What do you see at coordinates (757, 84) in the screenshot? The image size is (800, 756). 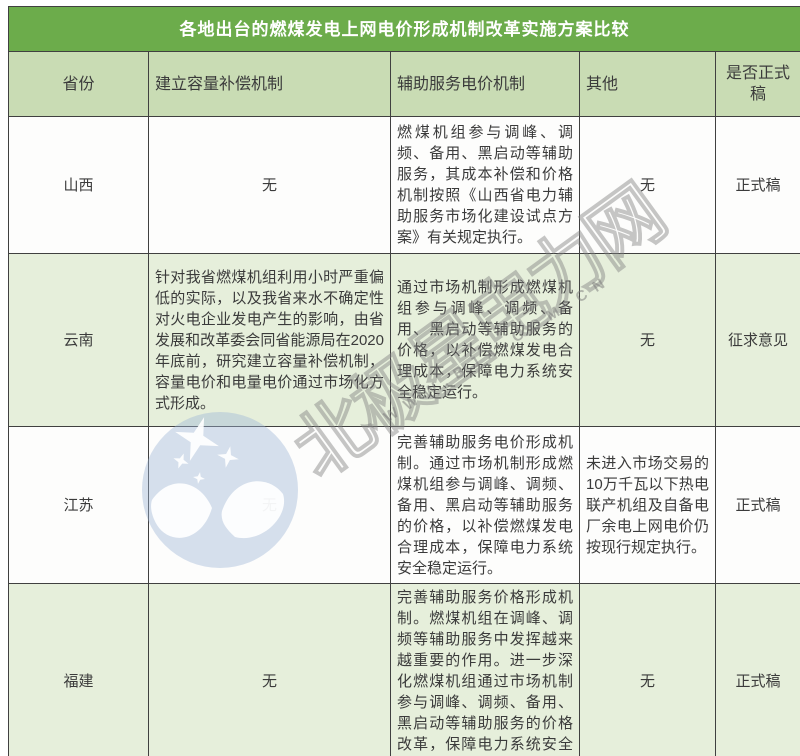 I see `column-header-status: 是否正式稿` at bounding box center [757, 84].